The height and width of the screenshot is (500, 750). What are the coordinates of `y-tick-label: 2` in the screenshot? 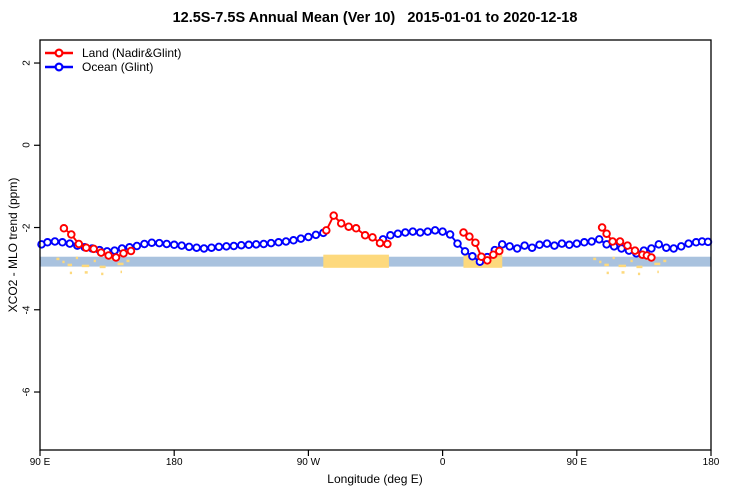 It's located at (27, 63).